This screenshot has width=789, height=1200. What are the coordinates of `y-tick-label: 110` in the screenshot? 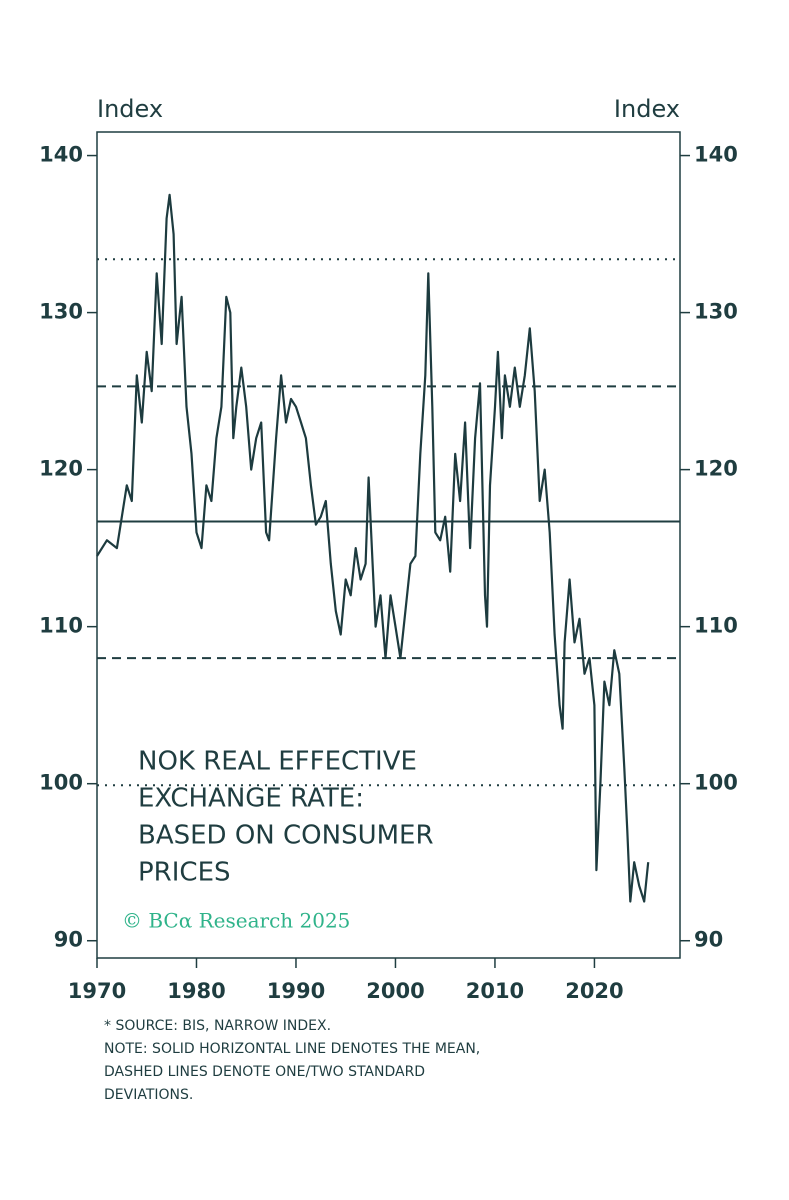 It's located at (61, 626).